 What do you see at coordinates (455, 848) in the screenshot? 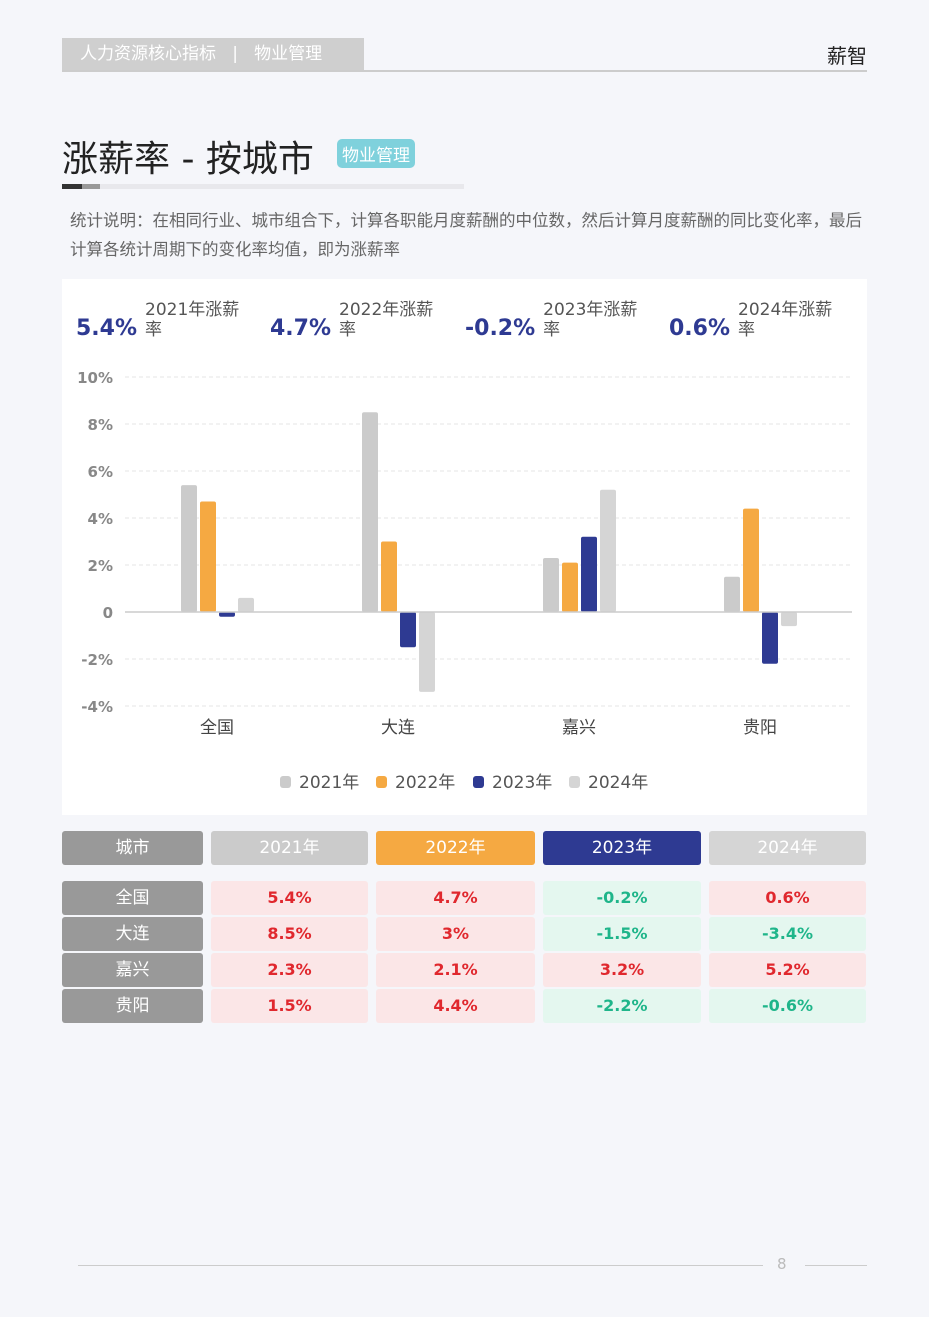
I see `column-header: 2022年` at bounding box center [455, 848].